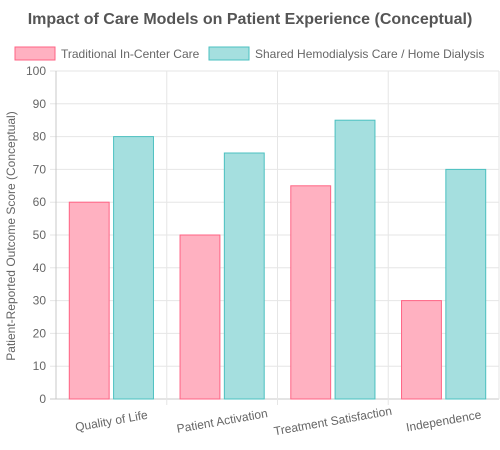 This screenshot has width=500, height=450. Describe the element at coordinates (369, 54) in the screenshot. I see `legend-label-shared: Shared Hemodialysis Care / Home Dialysis` at that location.